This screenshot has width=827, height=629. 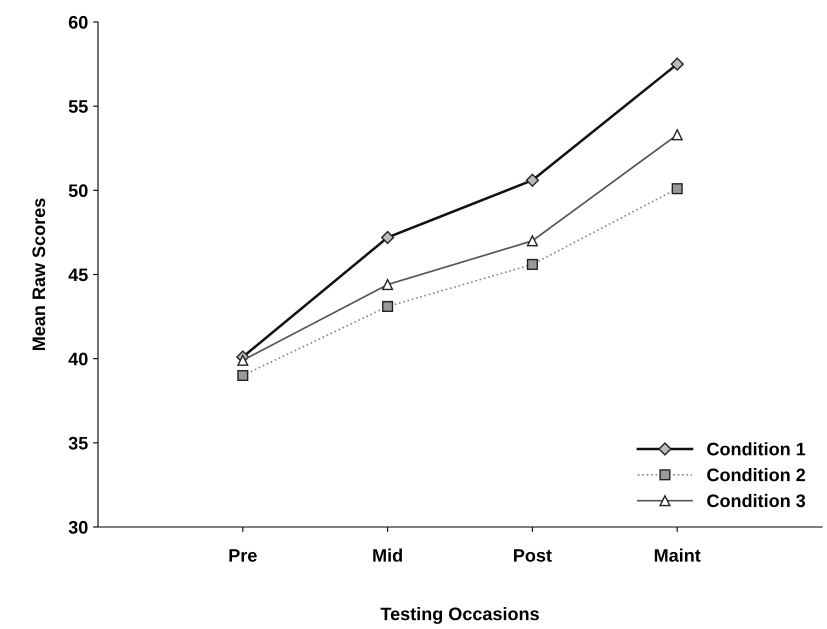 What do you see at coordinates (78, 22) in the screenshot?
I see `y-tick-label: 60` at bounding box center [78, 22].